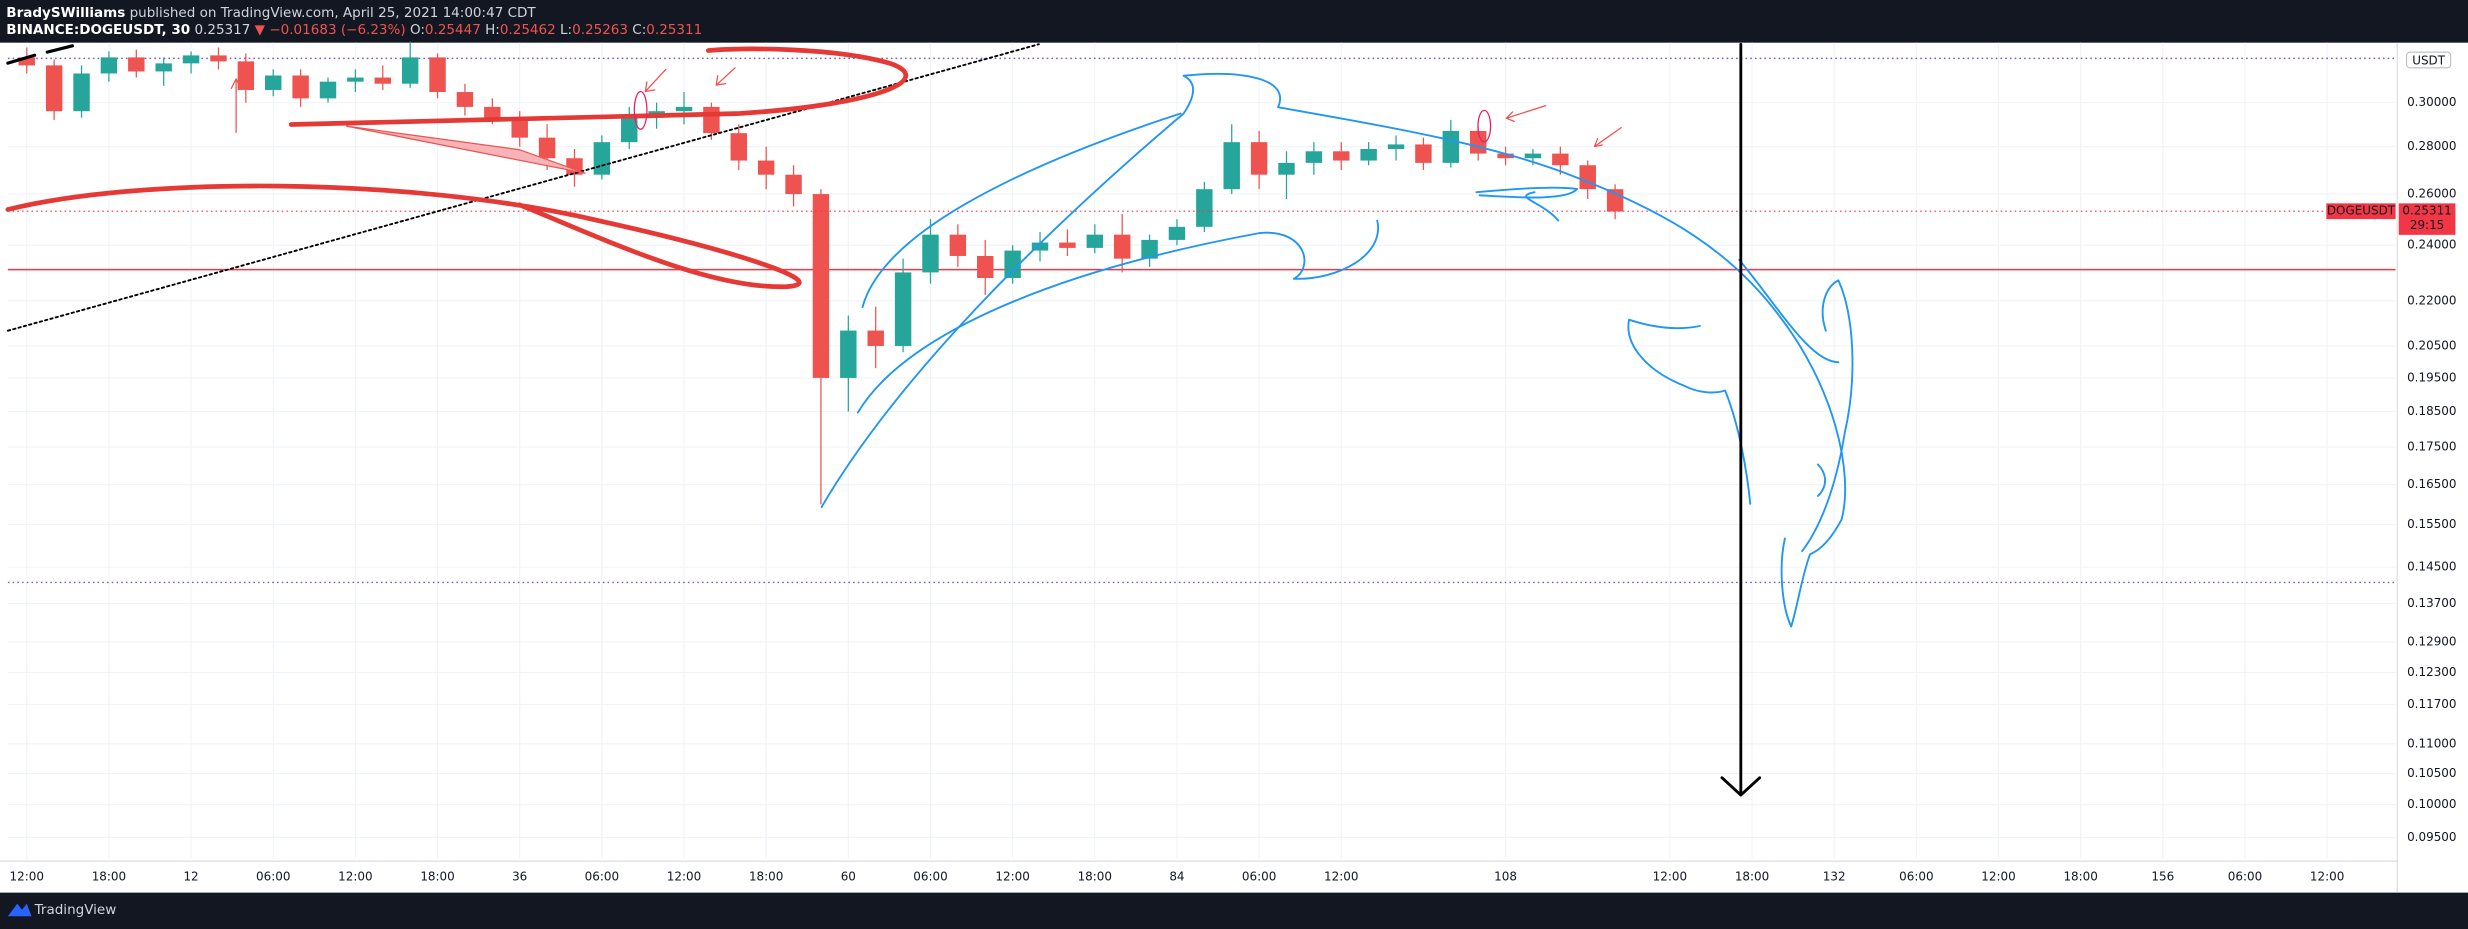 This screenshot has height=929, width=2468. I want to click on h-value: 0.25462, so click(528, 30).